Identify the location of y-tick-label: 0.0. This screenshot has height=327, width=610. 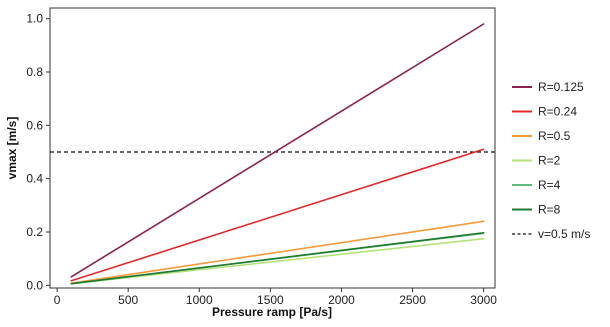
(34, 285).